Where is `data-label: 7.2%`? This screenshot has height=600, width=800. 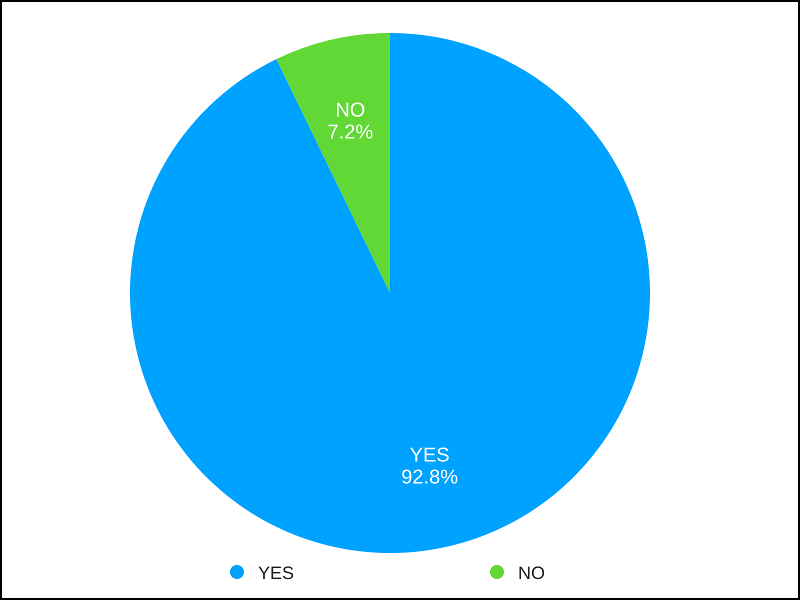
data-label: 7.2% is located at coordinates (351, 133).